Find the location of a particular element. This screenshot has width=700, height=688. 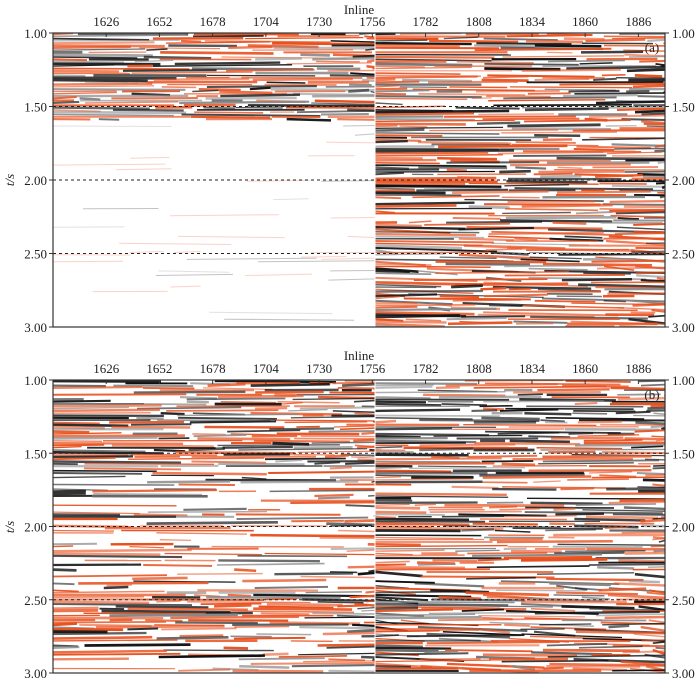

x-tick-label: 1756 is located at coordinates (372, 368).